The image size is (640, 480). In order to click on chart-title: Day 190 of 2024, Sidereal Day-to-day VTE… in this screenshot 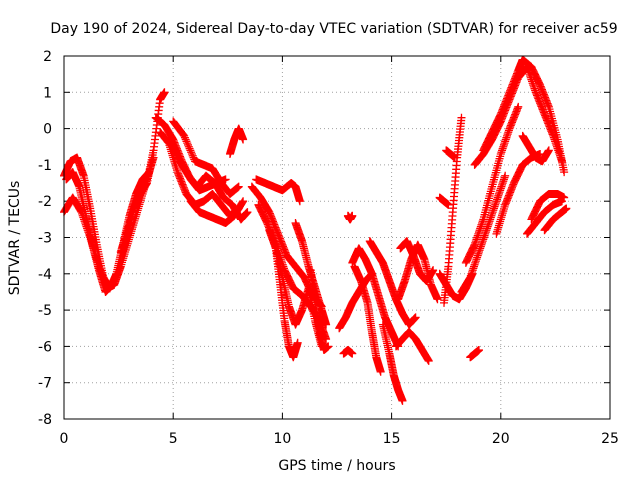, I will do `click(333, 29)`.